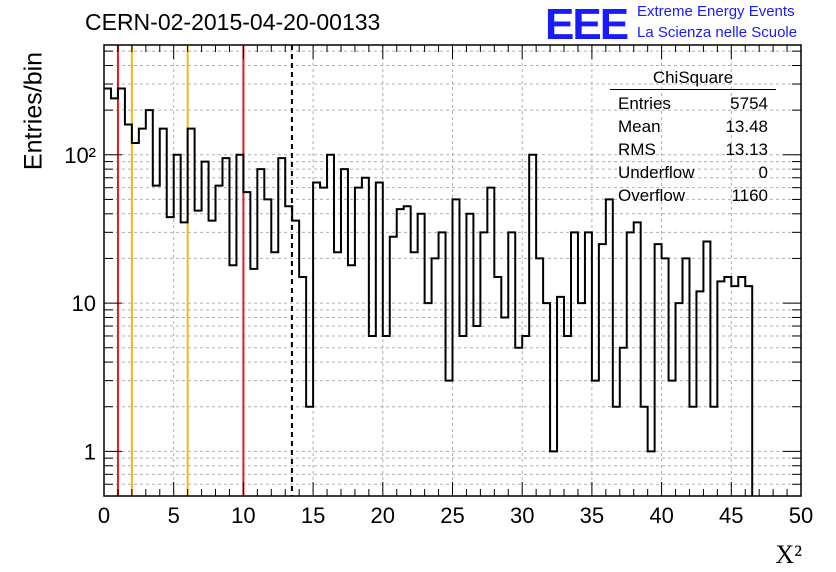 This screenshot has width=836, height=572. Describe the element at coordinates (801, 515) in the screenshot. I see `x-tick-label: 50` at that location.